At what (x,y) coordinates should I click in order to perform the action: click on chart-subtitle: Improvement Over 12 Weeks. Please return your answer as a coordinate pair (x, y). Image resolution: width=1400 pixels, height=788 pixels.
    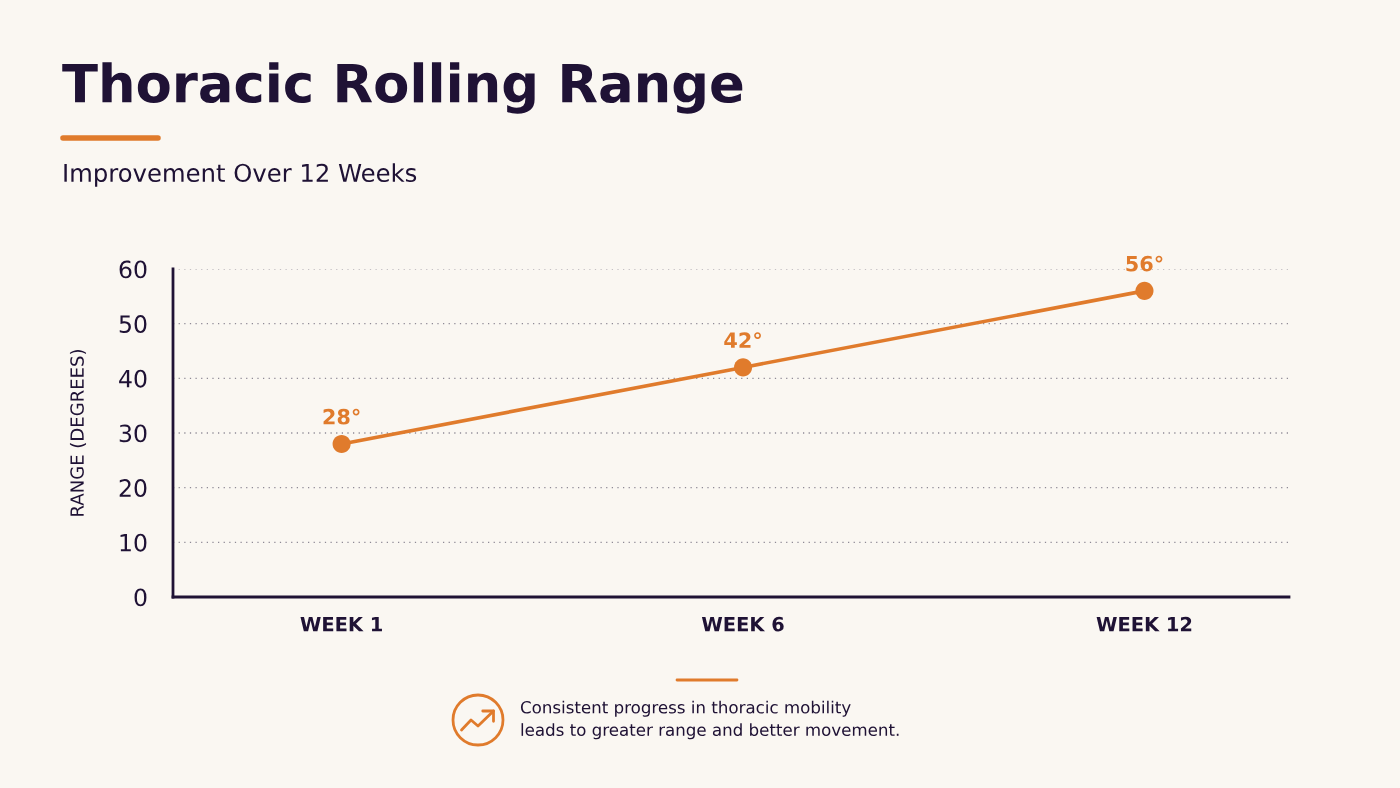
    Looking at the image, I should click on (240, 175).